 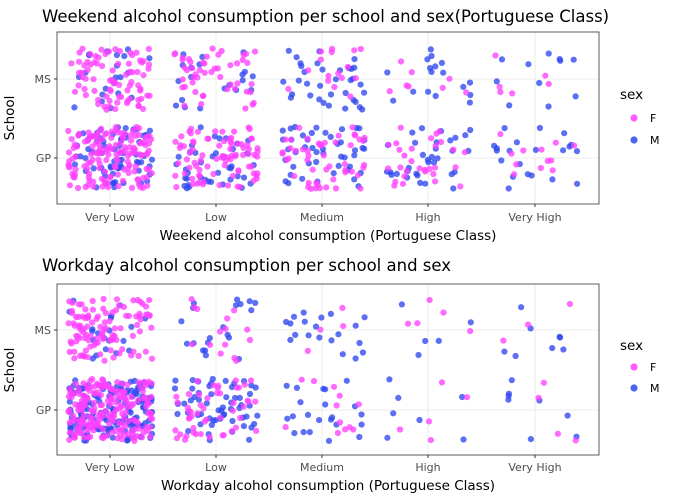 What do you see at coordinates (427, 217) in the screenshot?
I see `chart-1-x-tick-label: High` at bounding box center [427, 217].